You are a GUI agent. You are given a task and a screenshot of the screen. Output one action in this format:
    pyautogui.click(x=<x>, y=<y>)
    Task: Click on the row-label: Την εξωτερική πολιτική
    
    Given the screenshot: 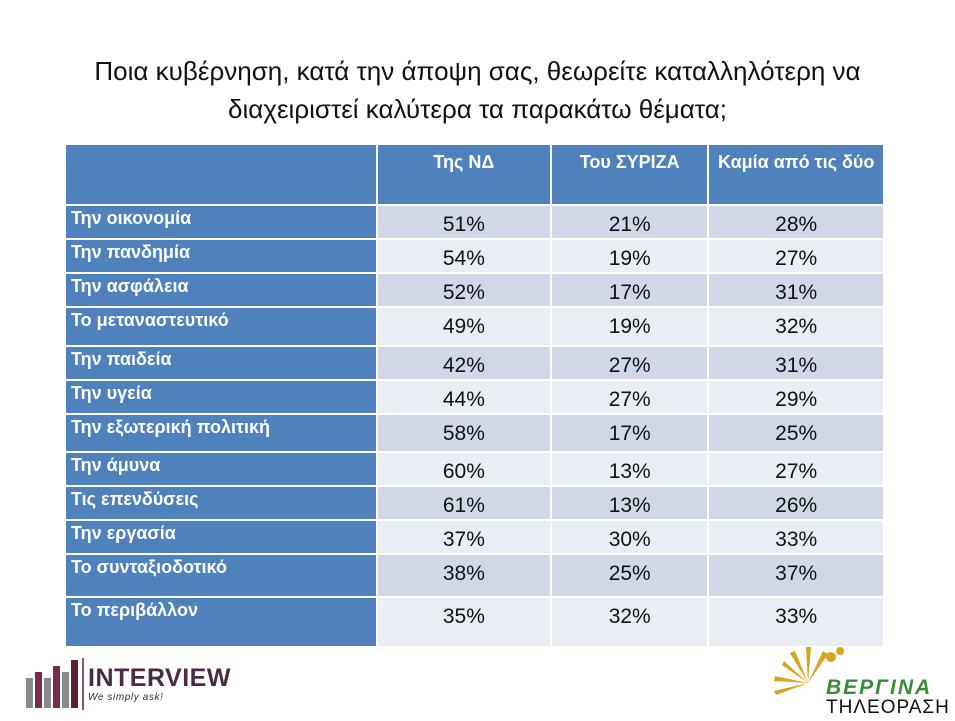 What is the action you would take?
    pyautogui.click(x=222, y=432)
    